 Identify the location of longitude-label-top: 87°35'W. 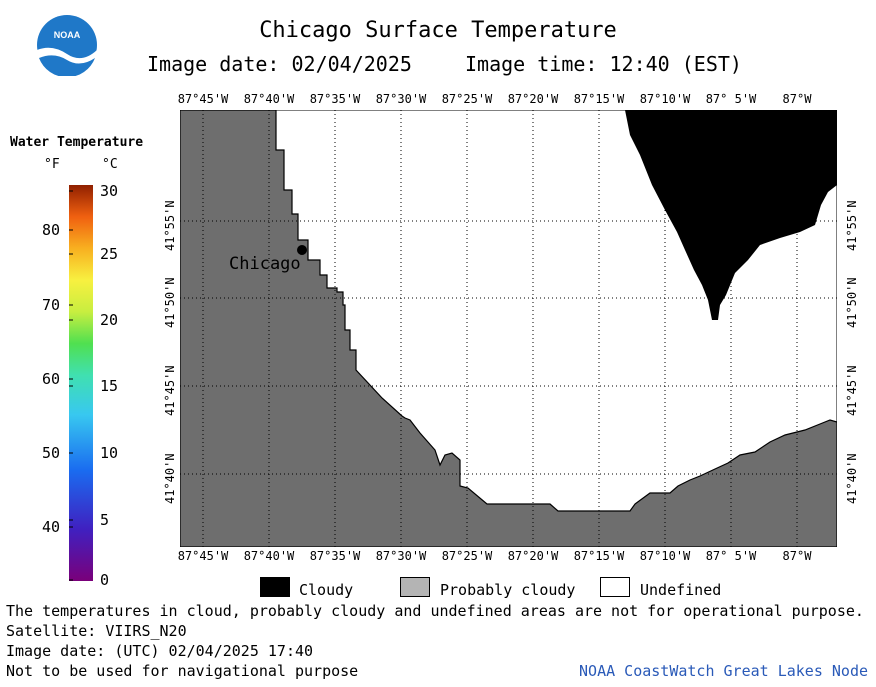
(335, 99).